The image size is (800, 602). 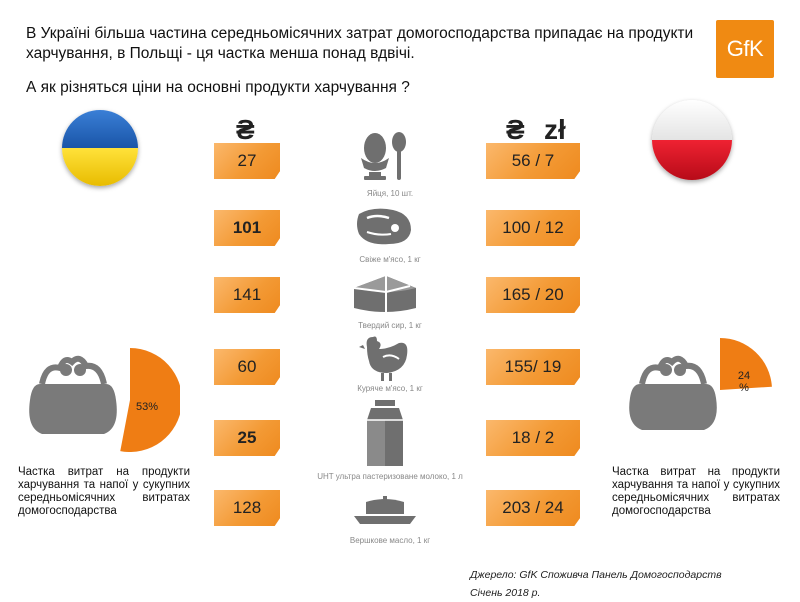 I want to click on pl-price-meat: 100 / 12, so click(x=533, y=228).